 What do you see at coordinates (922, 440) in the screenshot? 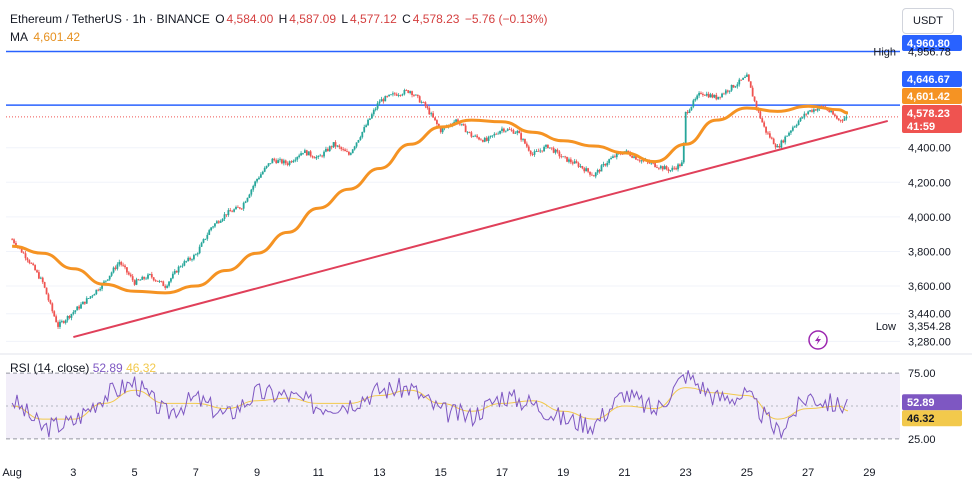
I see `rsi-tick-label: 25.00` at bounding box center [922, 440].